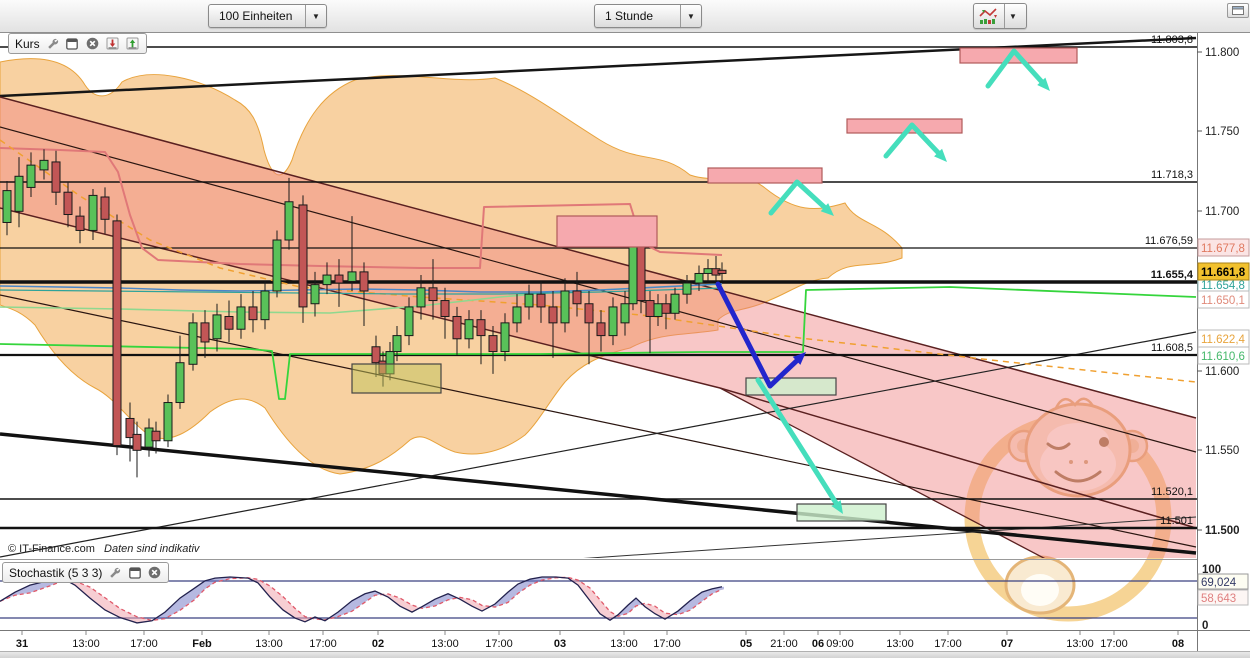  Describe the element at coordinates (56, 572) in the screenshot. I see `stochastic-panel-title: Stochastik (5 3 3)` at that location.